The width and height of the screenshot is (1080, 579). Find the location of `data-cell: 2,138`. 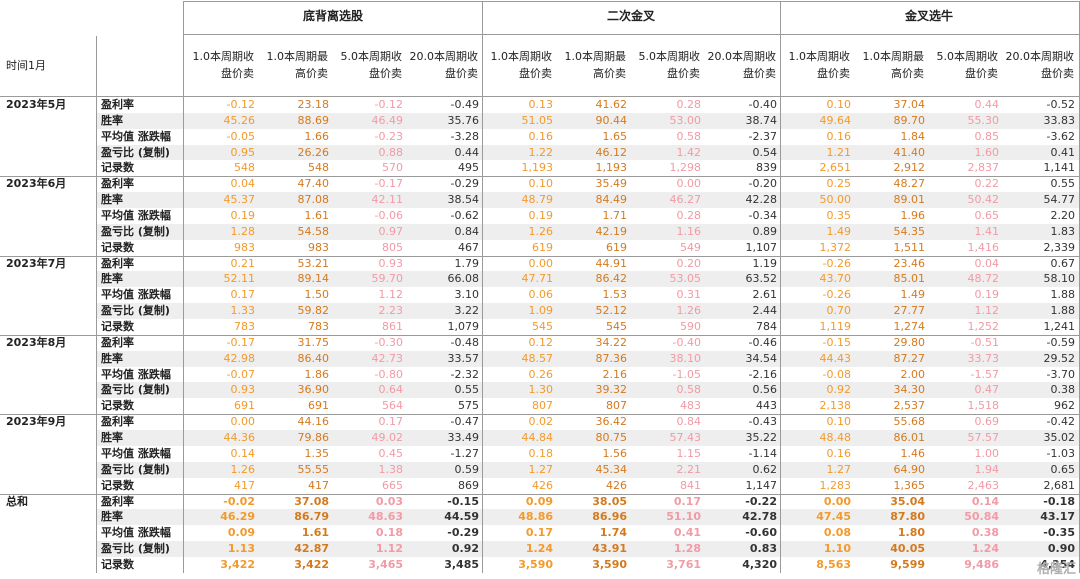

data-cell: 2,138 is located at coordinates (835, 406).